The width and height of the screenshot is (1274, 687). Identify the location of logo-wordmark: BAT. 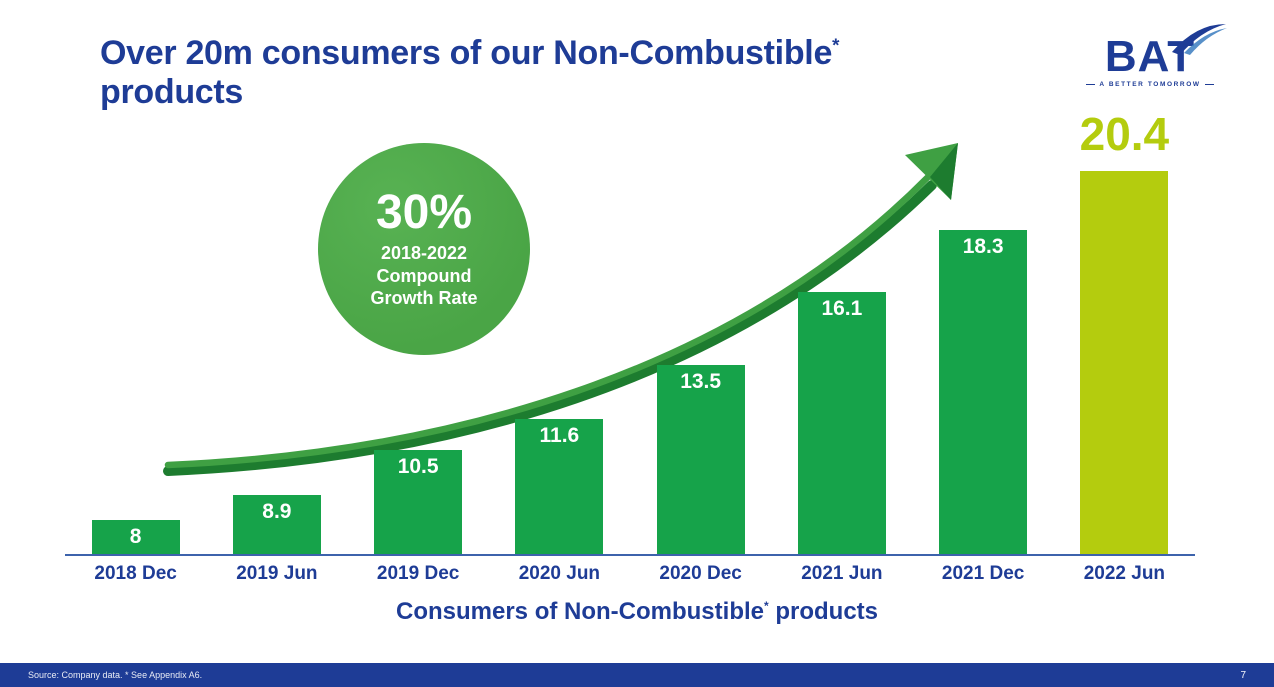
(1150, 56).